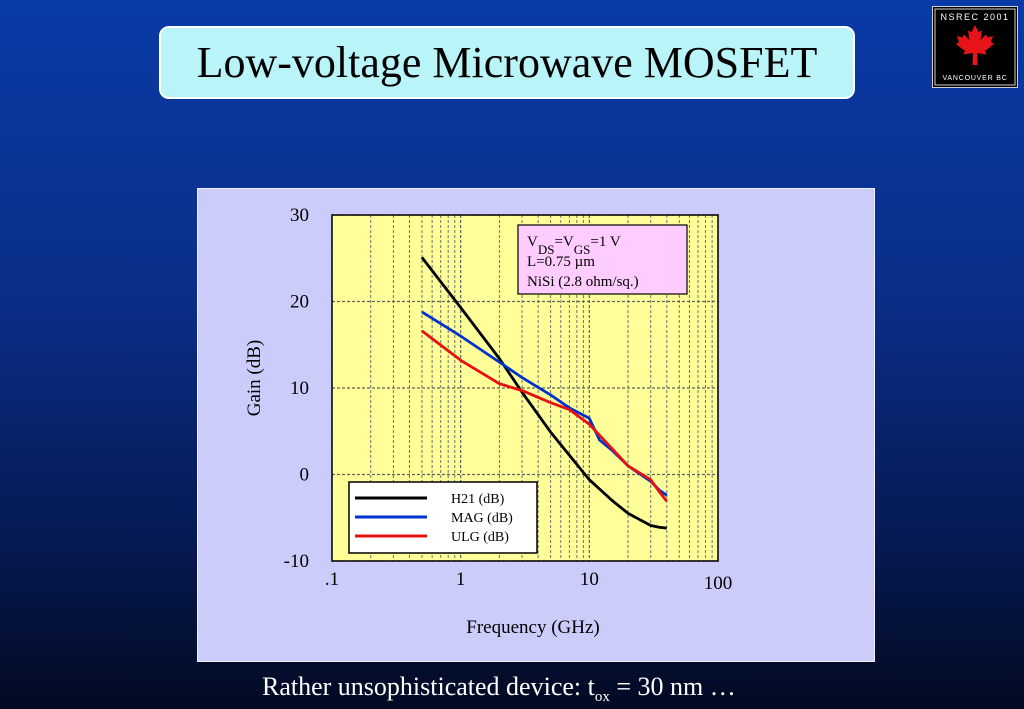 The height and width of the screenshot is (709, 1024). What do you see at coordinates (461, 579) in the screenshot?
I see `x-tick-label: 1` at bounding box center [461, 579].